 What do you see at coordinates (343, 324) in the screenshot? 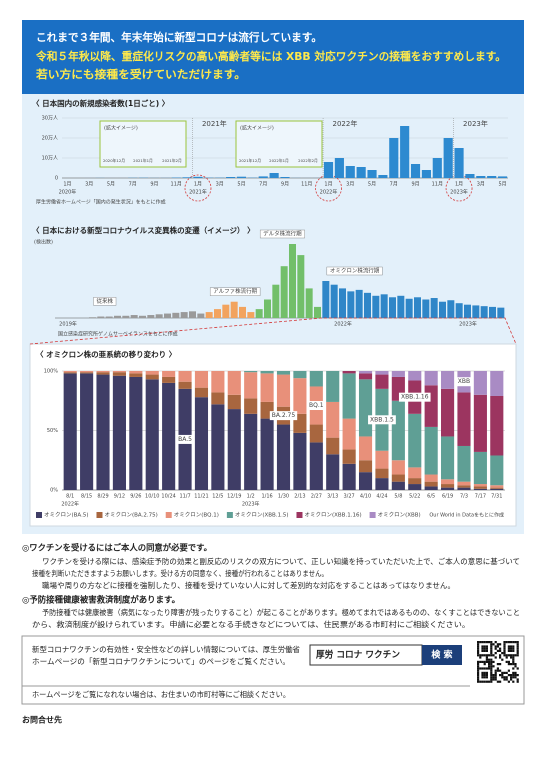
I see `x-tick-label: 2022年` at bounding box center [343, 324].